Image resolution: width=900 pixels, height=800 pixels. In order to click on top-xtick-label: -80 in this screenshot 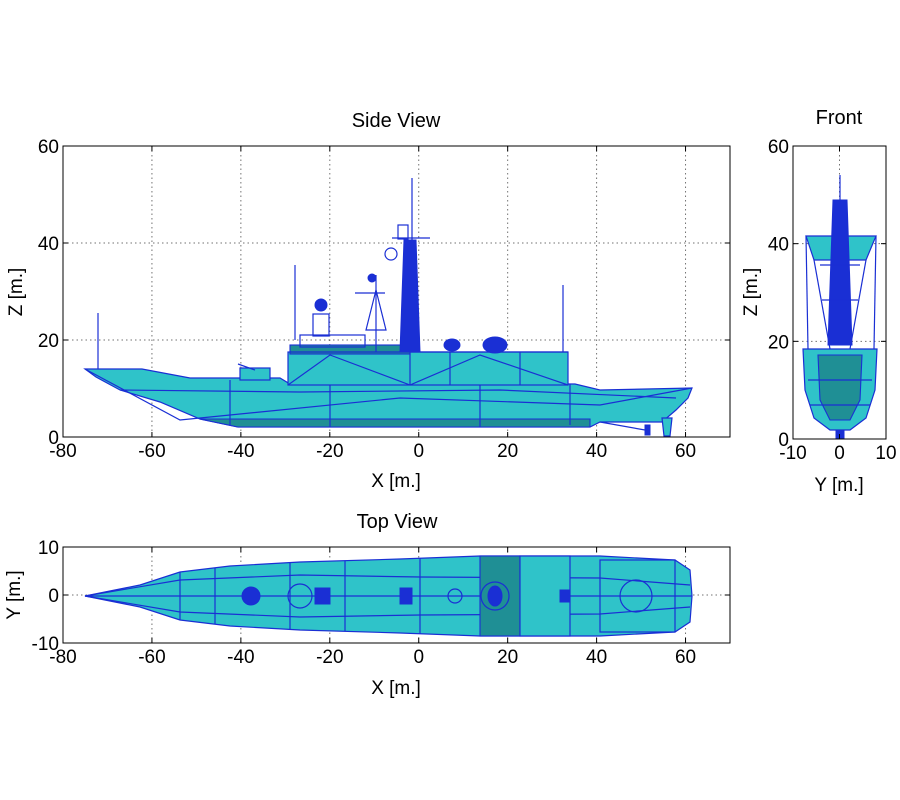, I will do `click(62, 657)`.